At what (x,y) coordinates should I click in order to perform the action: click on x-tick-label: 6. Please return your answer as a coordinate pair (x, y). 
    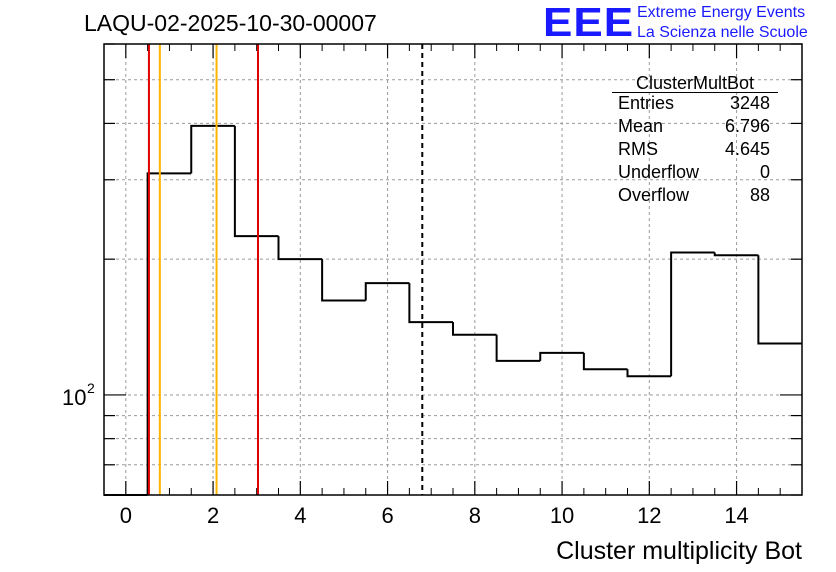
    Looking at the image, I should click on (387, 515).